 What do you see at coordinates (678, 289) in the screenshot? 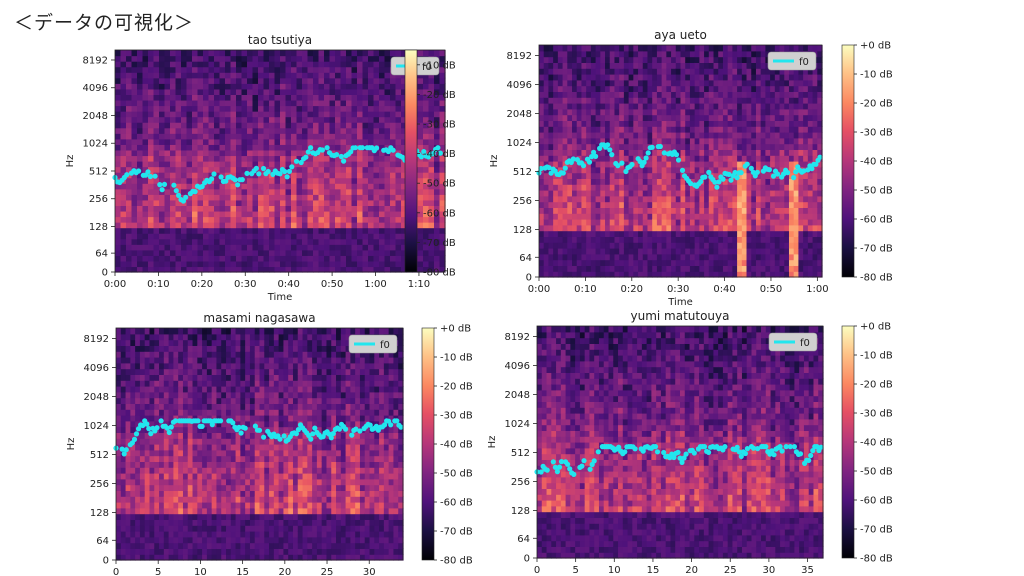
I see `x-tick-label: 0:30` at bounding box center [678, 289].